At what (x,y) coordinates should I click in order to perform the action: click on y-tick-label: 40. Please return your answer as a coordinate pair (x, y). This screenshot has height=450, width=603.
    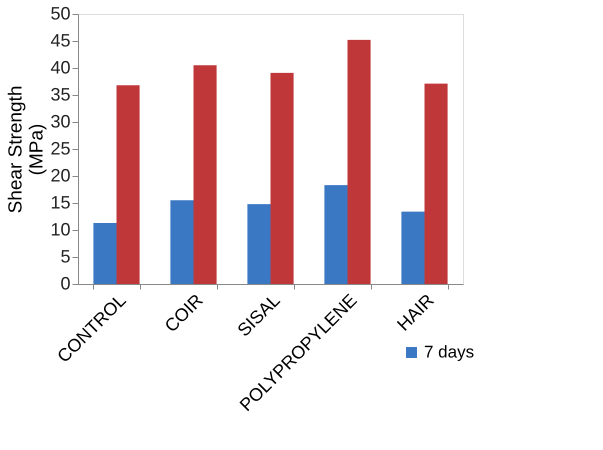
    Looking at the image, I should click on (60, 68).